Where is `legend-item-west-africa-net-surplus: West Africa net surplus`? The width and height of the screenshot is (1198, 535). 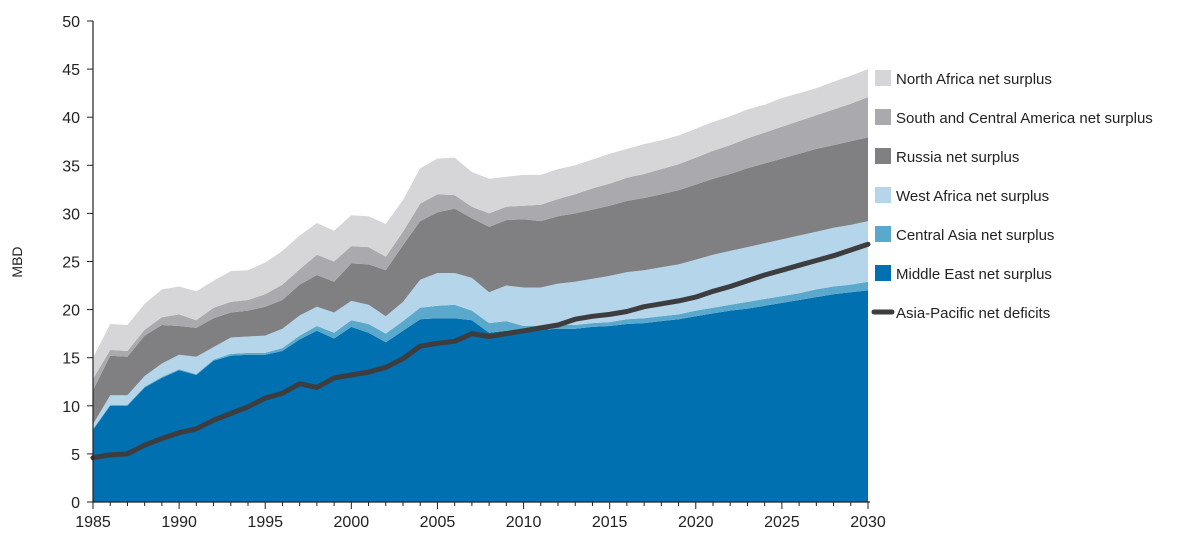
legend-item-west-africa-net-surplus: West Africa net surplus is located at coordinates (962, 196).